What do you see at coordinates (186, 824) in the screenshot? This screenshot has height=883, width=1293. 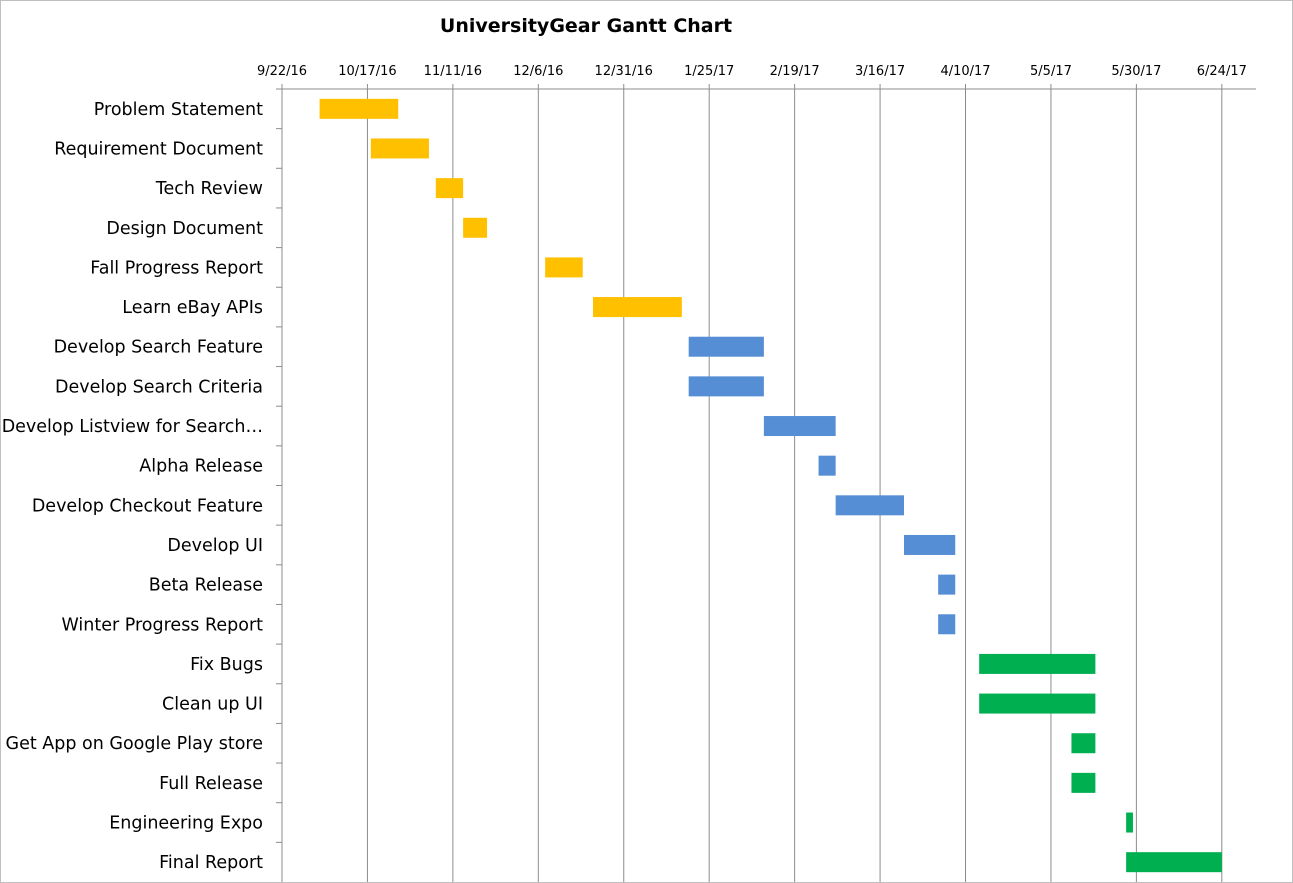 I see `task-label: Engineering Expo` at bounding box center [186, 824].